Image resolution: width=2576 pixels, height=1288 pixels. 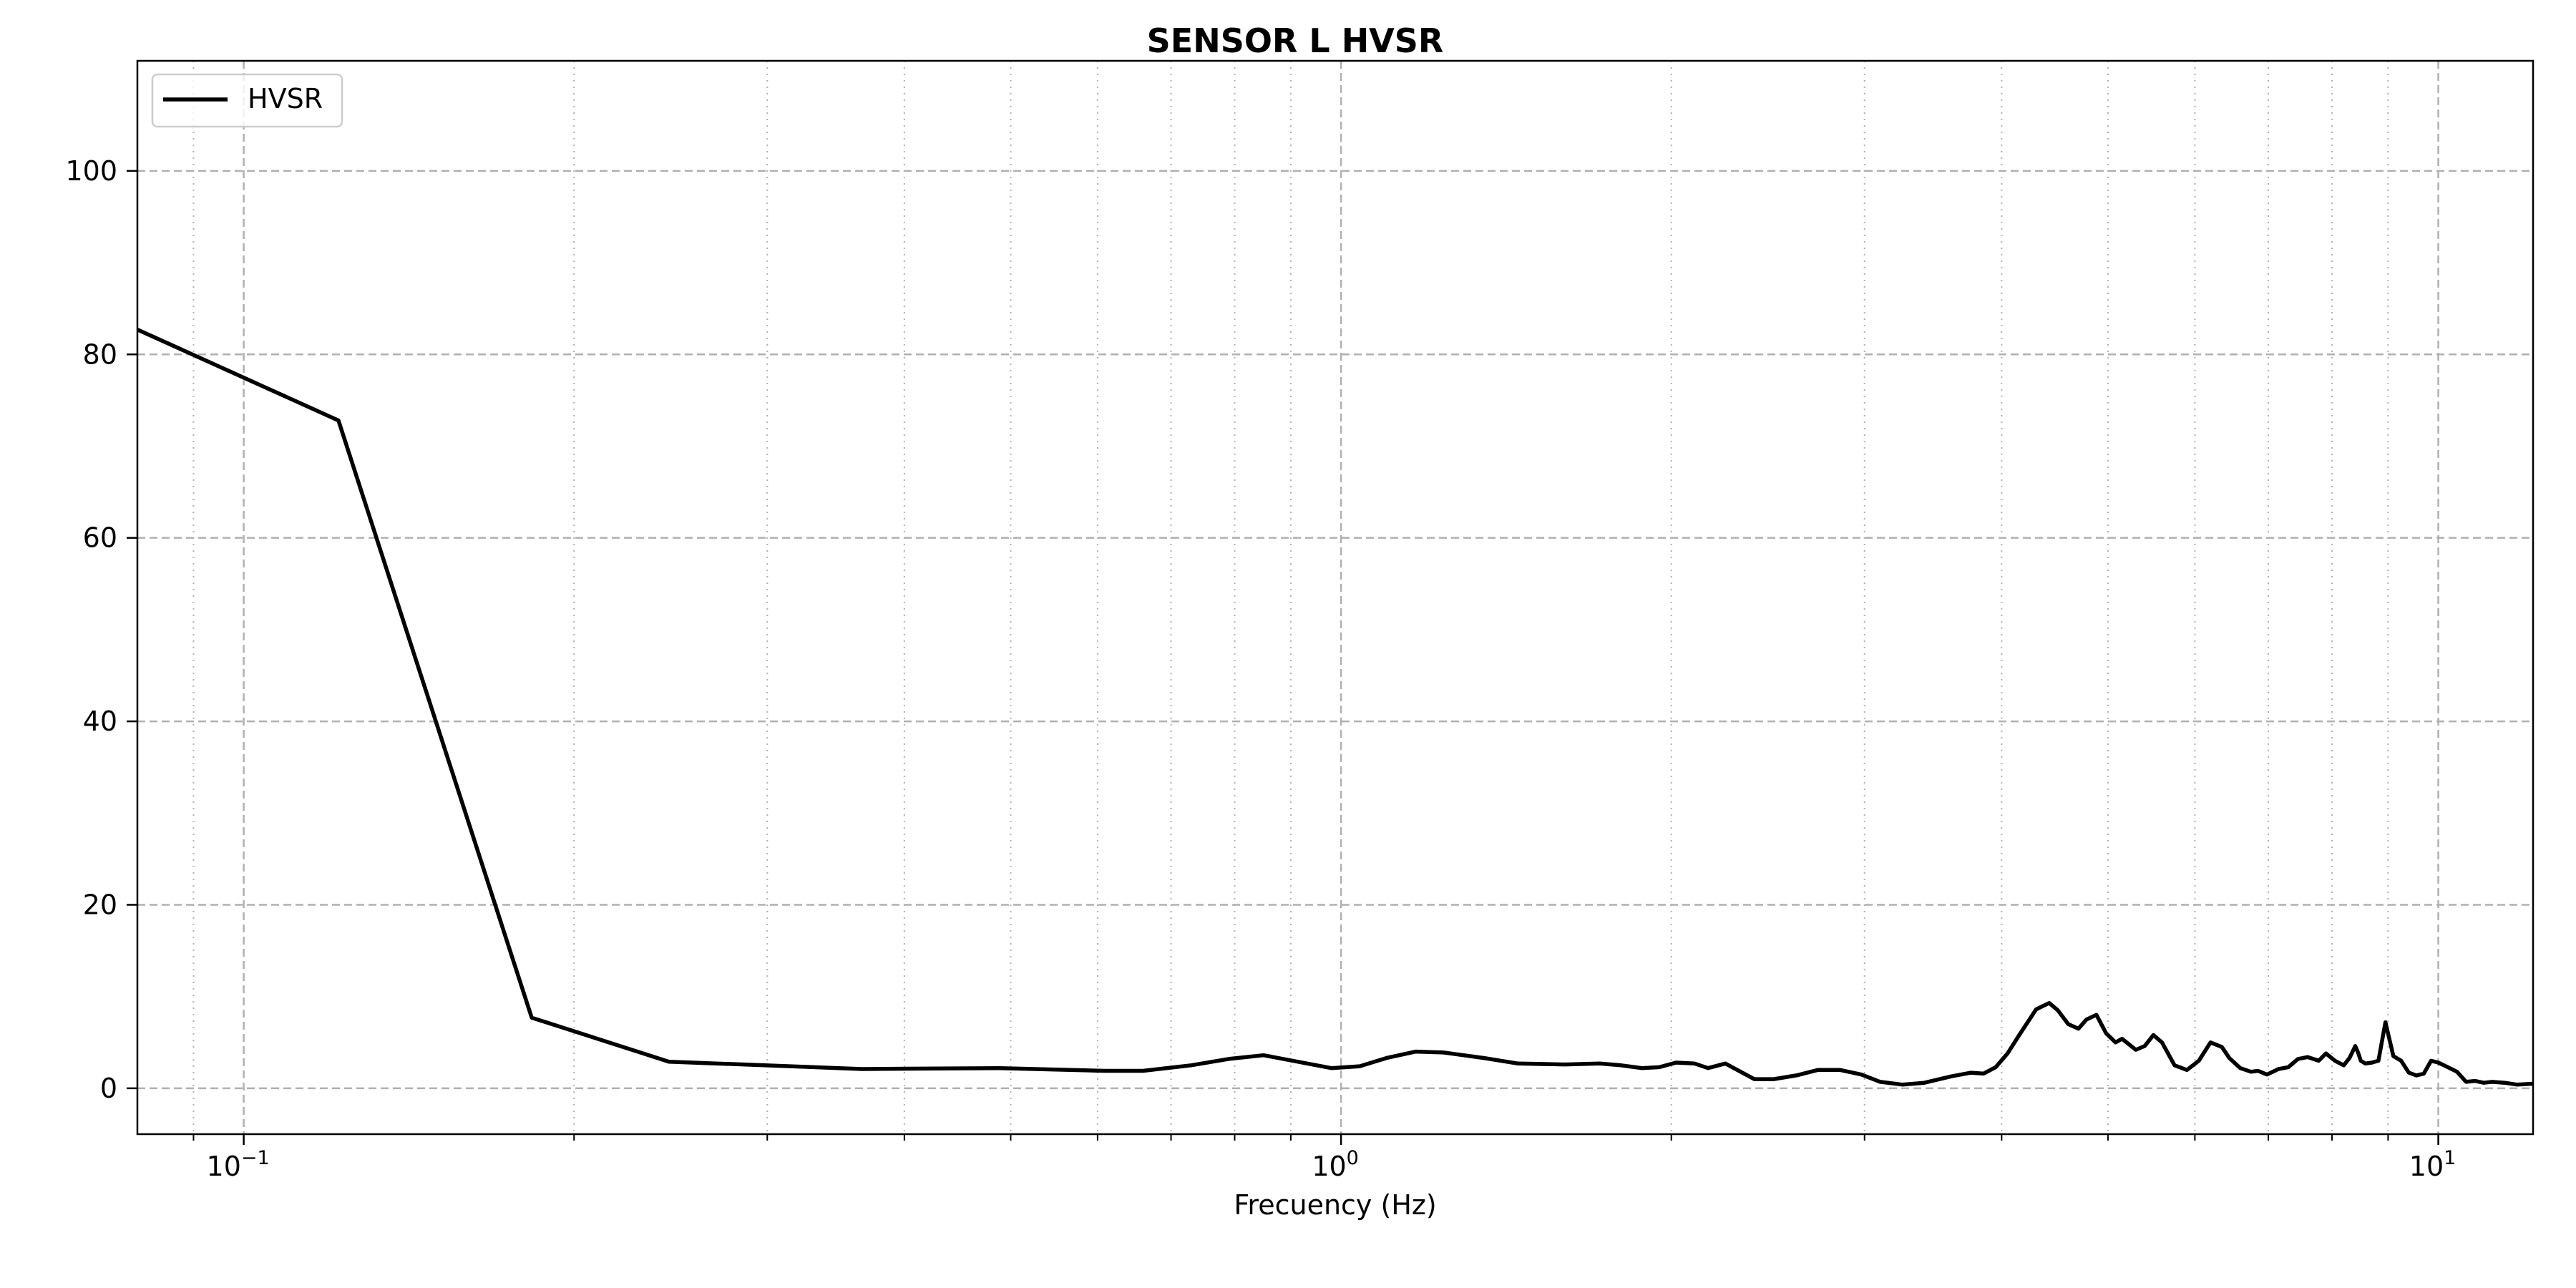 I want to click on legend-label: HVSR, so click(x=285, y=98).